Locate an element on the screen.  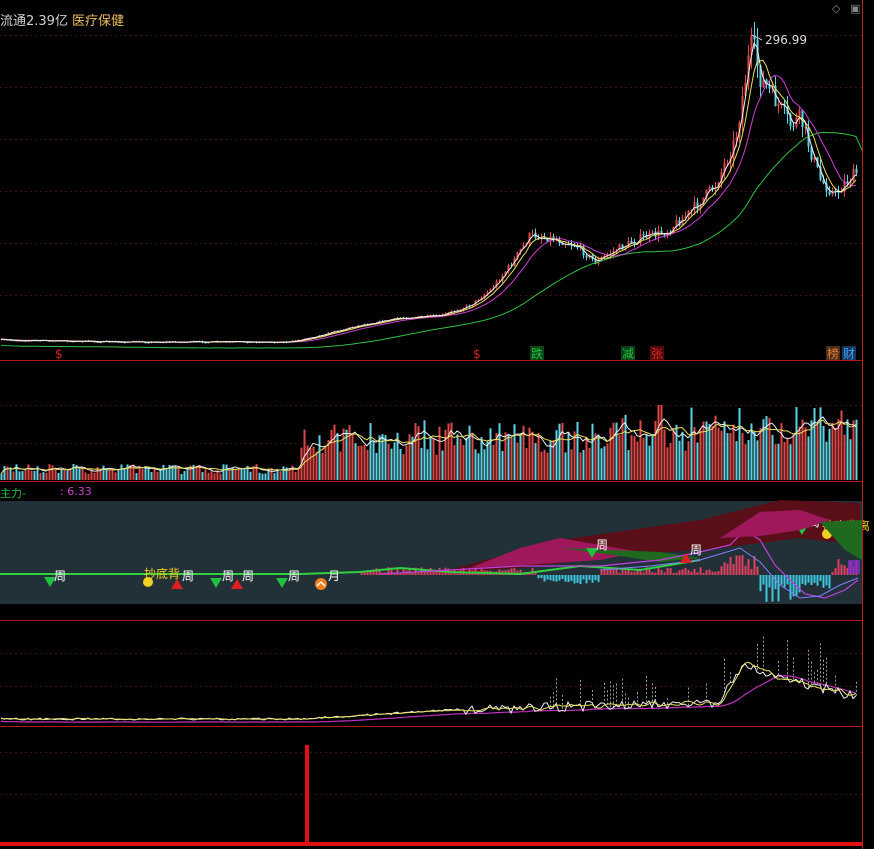
signal-circle-orange is located at coordinates (321, 584).